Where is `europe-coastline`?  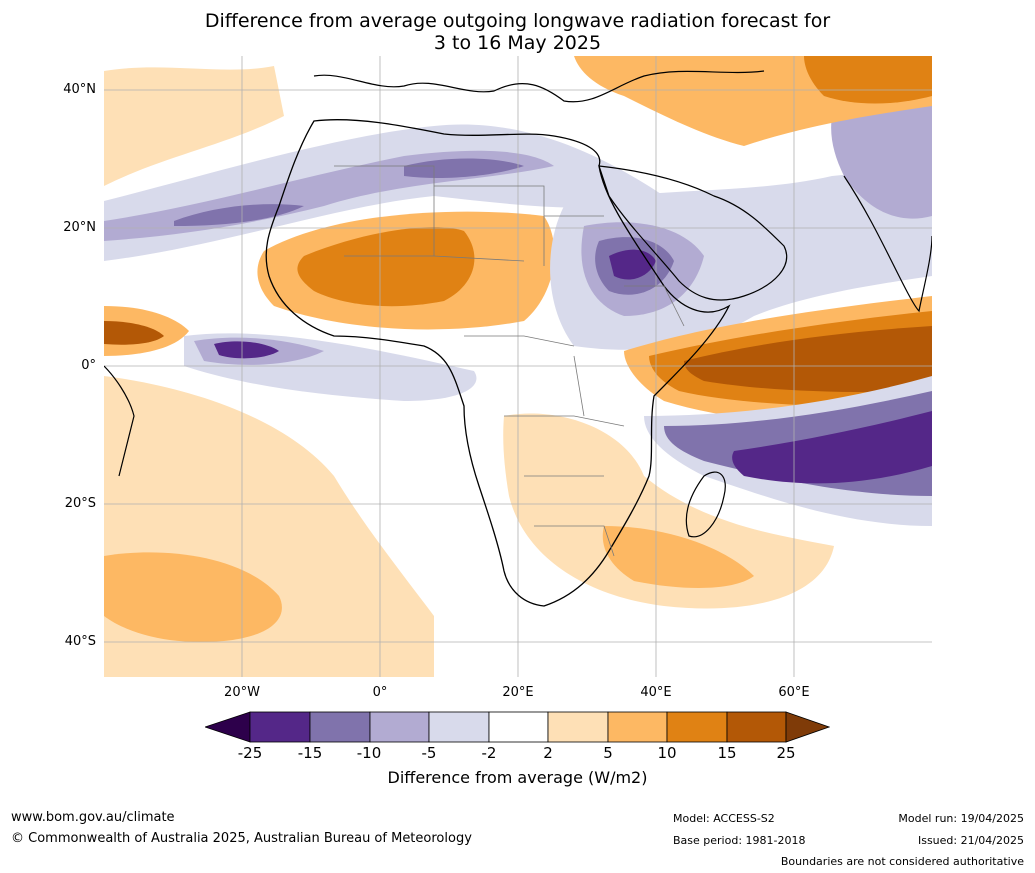 europe-coastline is located at coordinates (539, 86).